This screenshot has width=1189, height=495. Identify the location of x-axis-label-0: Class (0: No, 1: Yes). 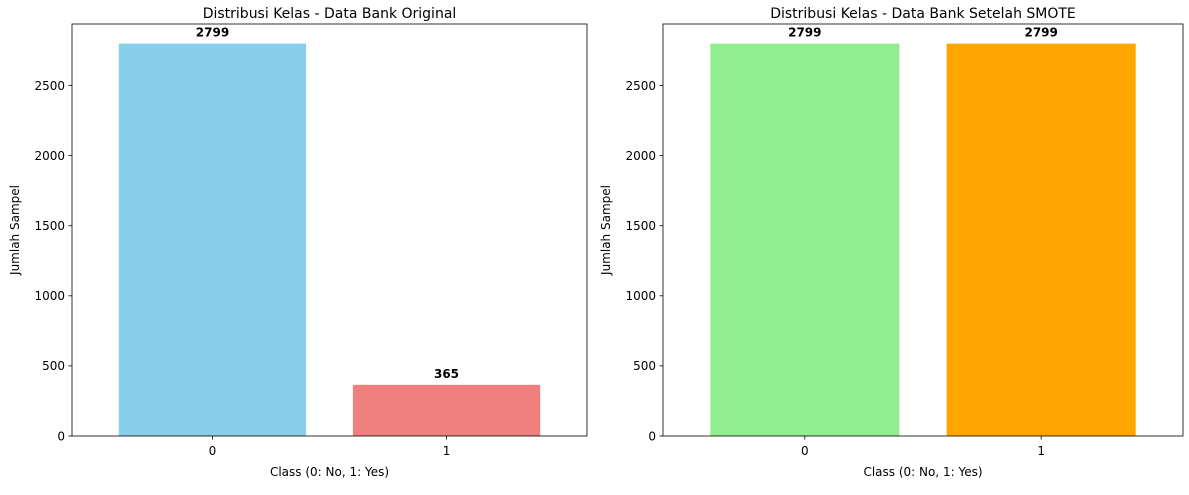
(329, 472).